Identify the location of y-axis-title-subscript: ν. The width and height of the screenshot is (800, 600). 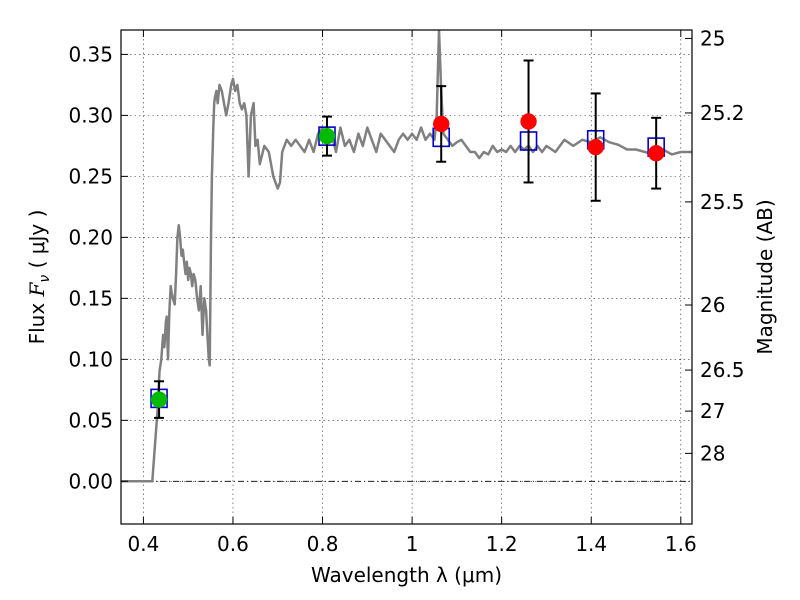
(45, 279).